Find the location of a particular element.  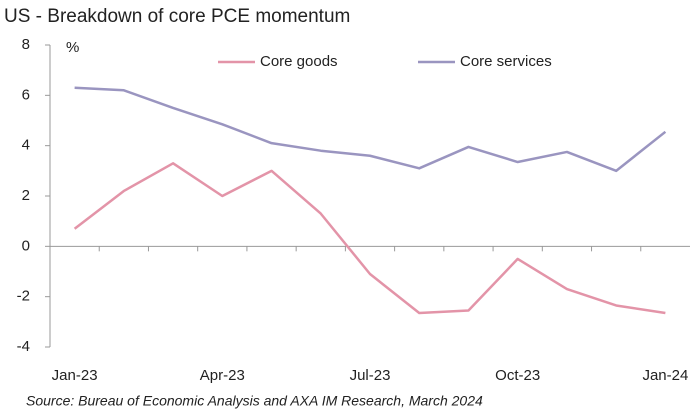

x-tick-label: Jan-24 is located at coordinates (665, 375).